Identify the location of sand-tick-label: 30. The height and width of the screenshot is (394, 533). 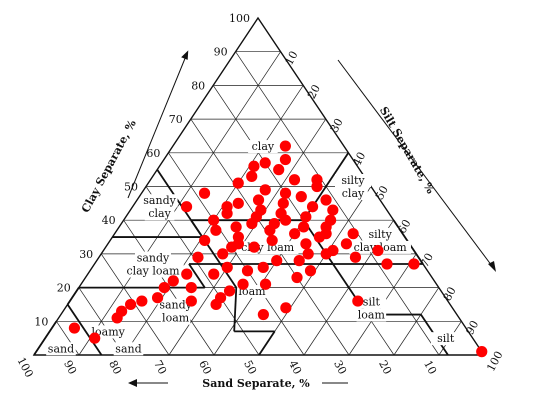
(340, 367).